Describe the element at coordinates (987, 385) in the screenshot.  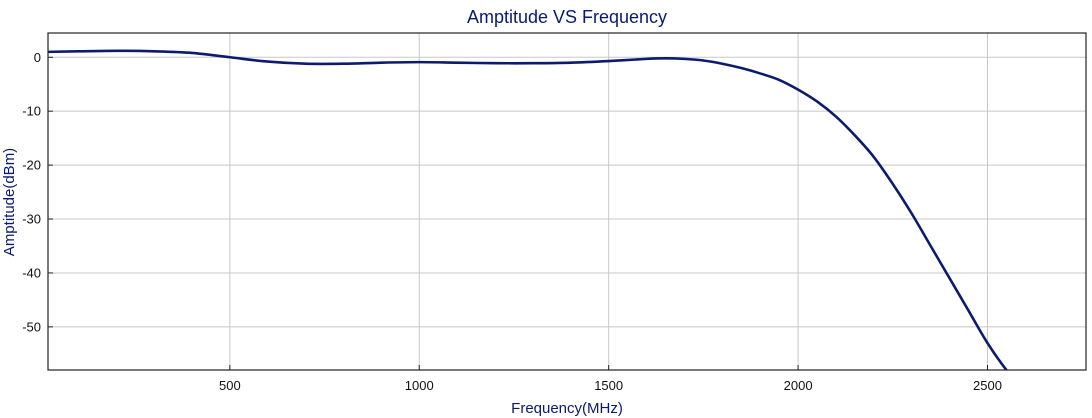
I see `x-tick-label: 2500` at that location.